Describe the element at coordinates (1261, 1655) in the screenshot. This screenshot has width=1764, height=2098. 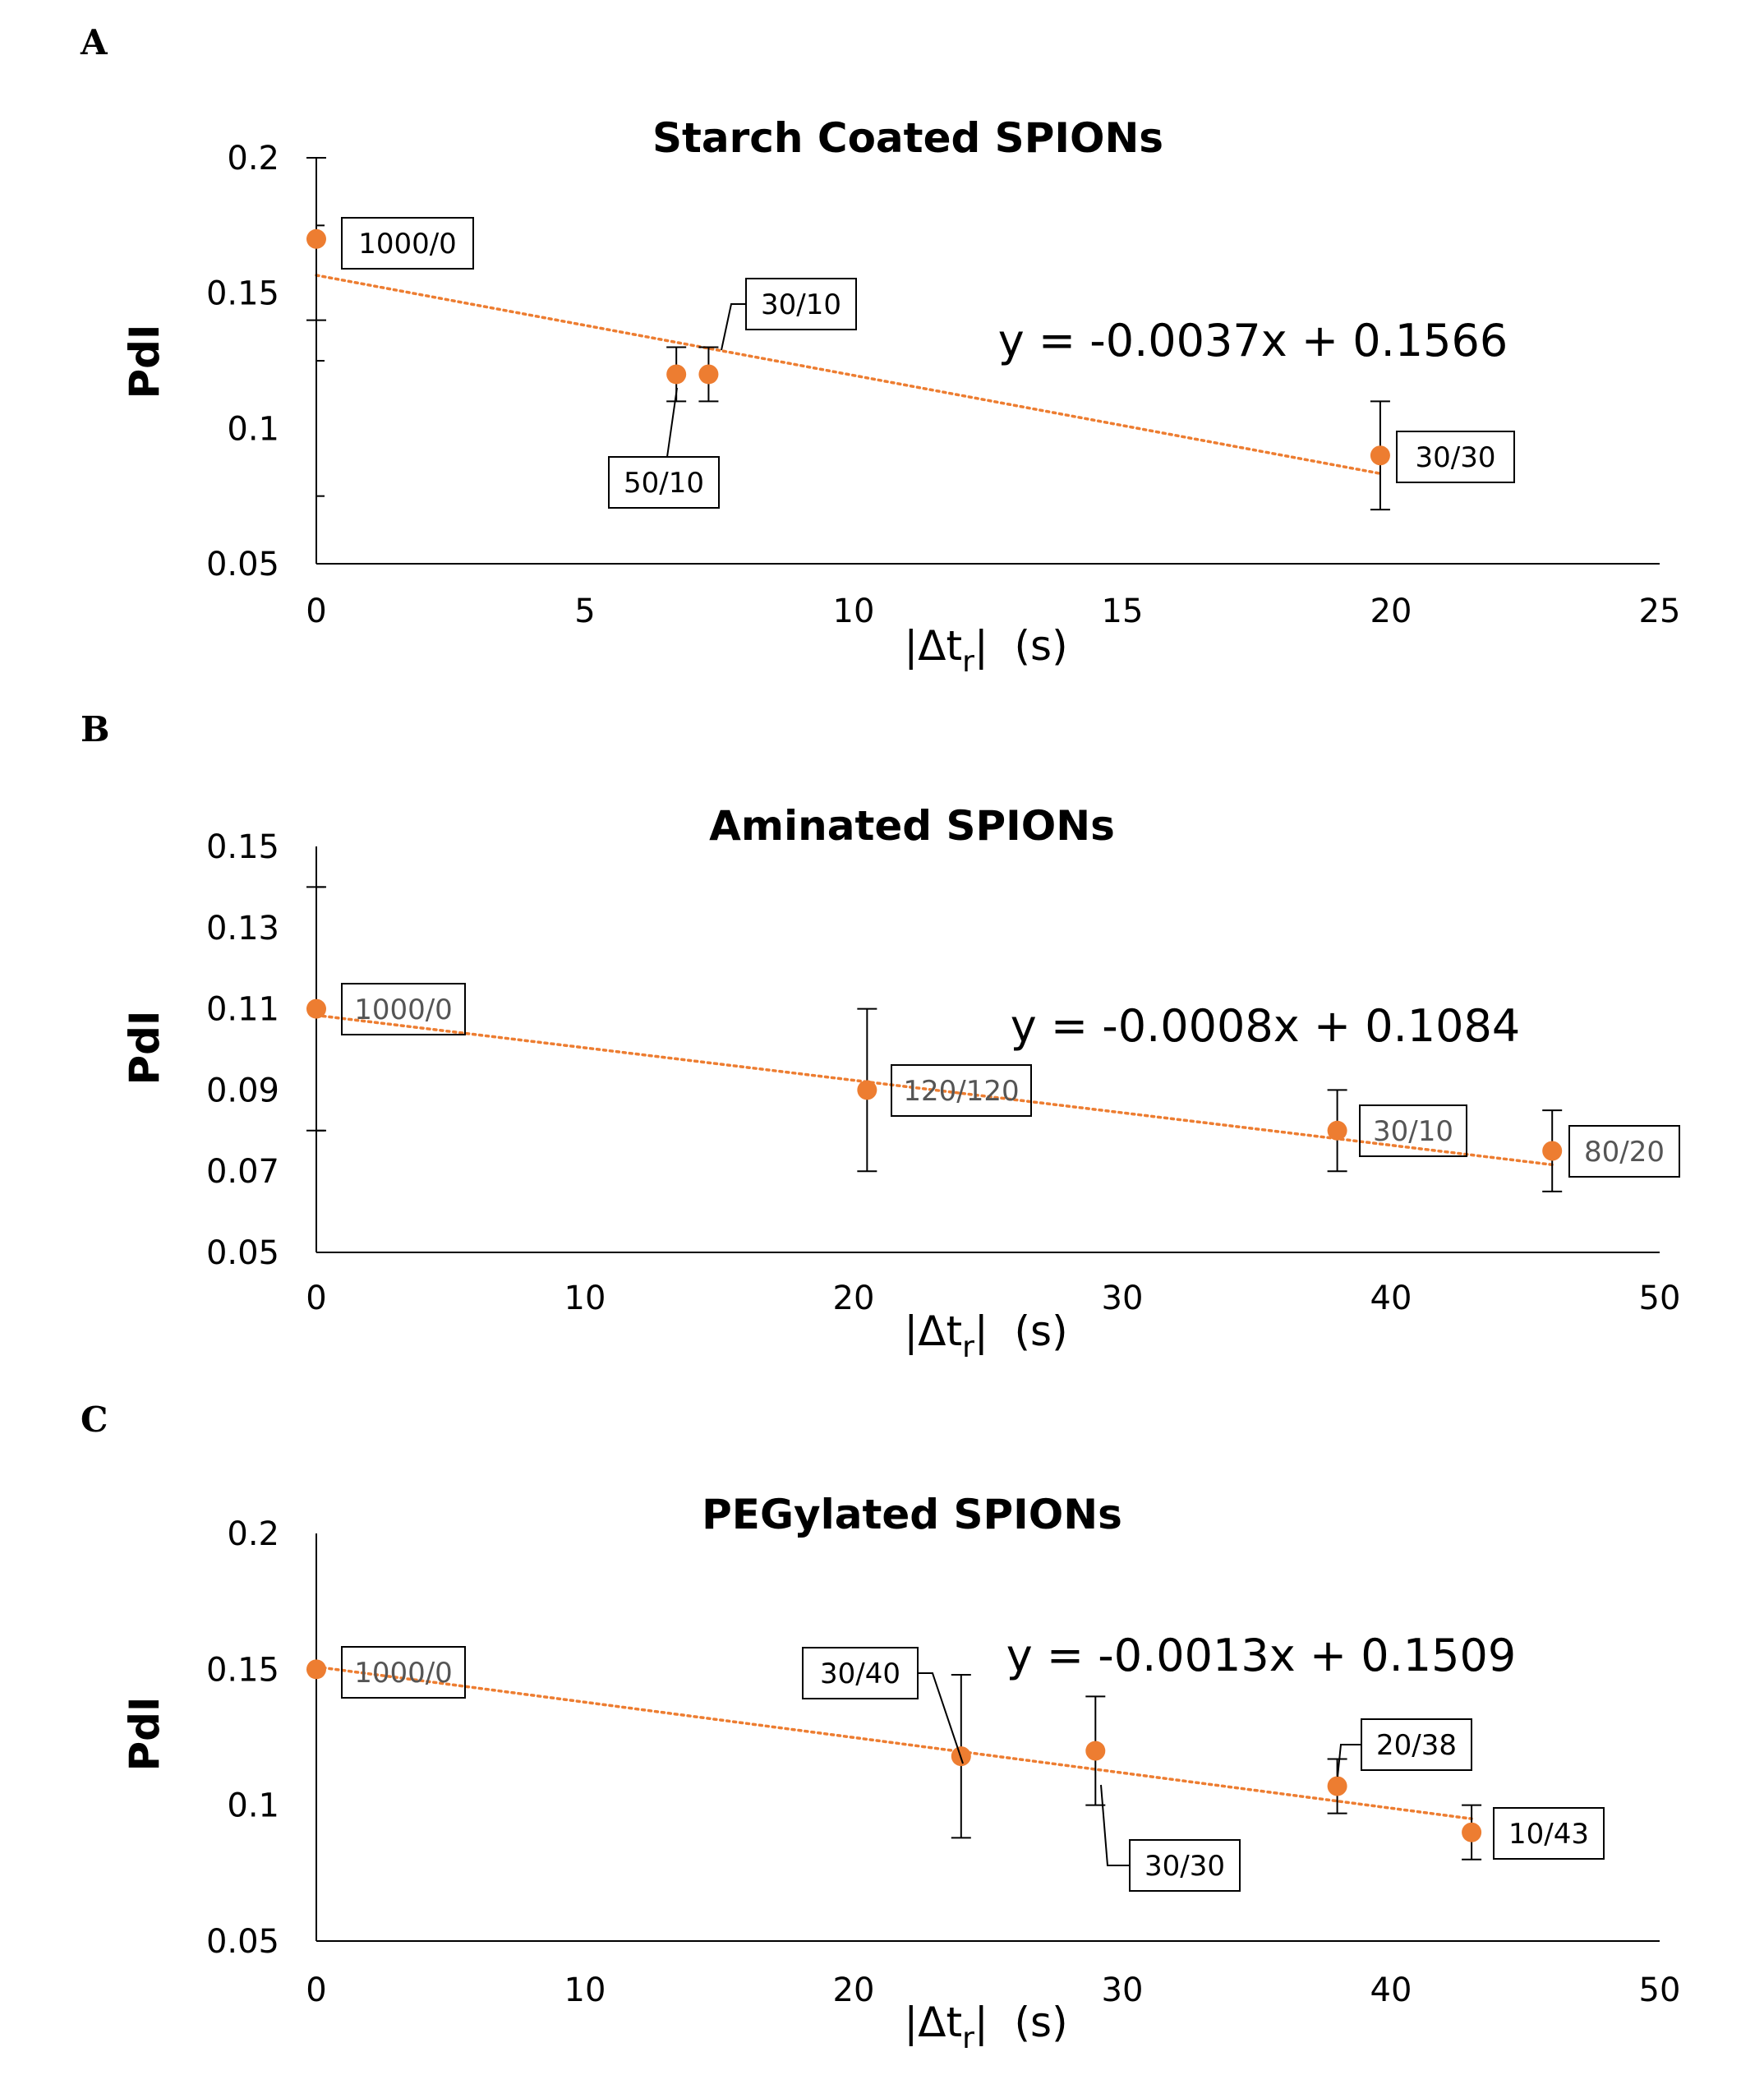
I see `trendline-equation-c: y = -0.0013x + 0.1509` at that location.